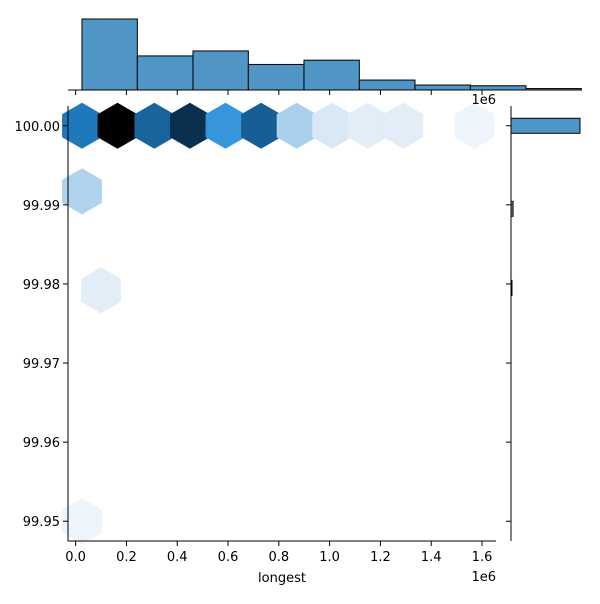 The image size is (600, 604). What do you see at coordinates (380, 557) in the screenshot?
I see `x-tick-label-6: 1.2` at bounding box center [380, 557].